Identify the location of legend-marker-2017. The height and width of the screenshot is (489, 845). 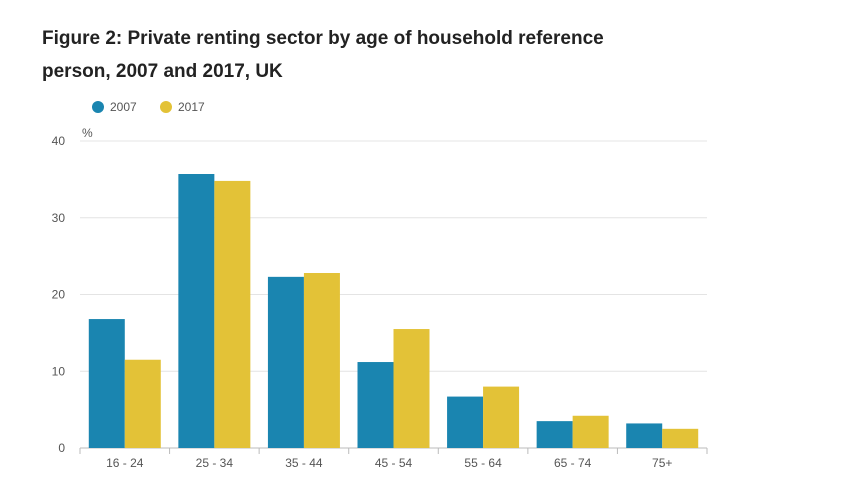
(166, 107).